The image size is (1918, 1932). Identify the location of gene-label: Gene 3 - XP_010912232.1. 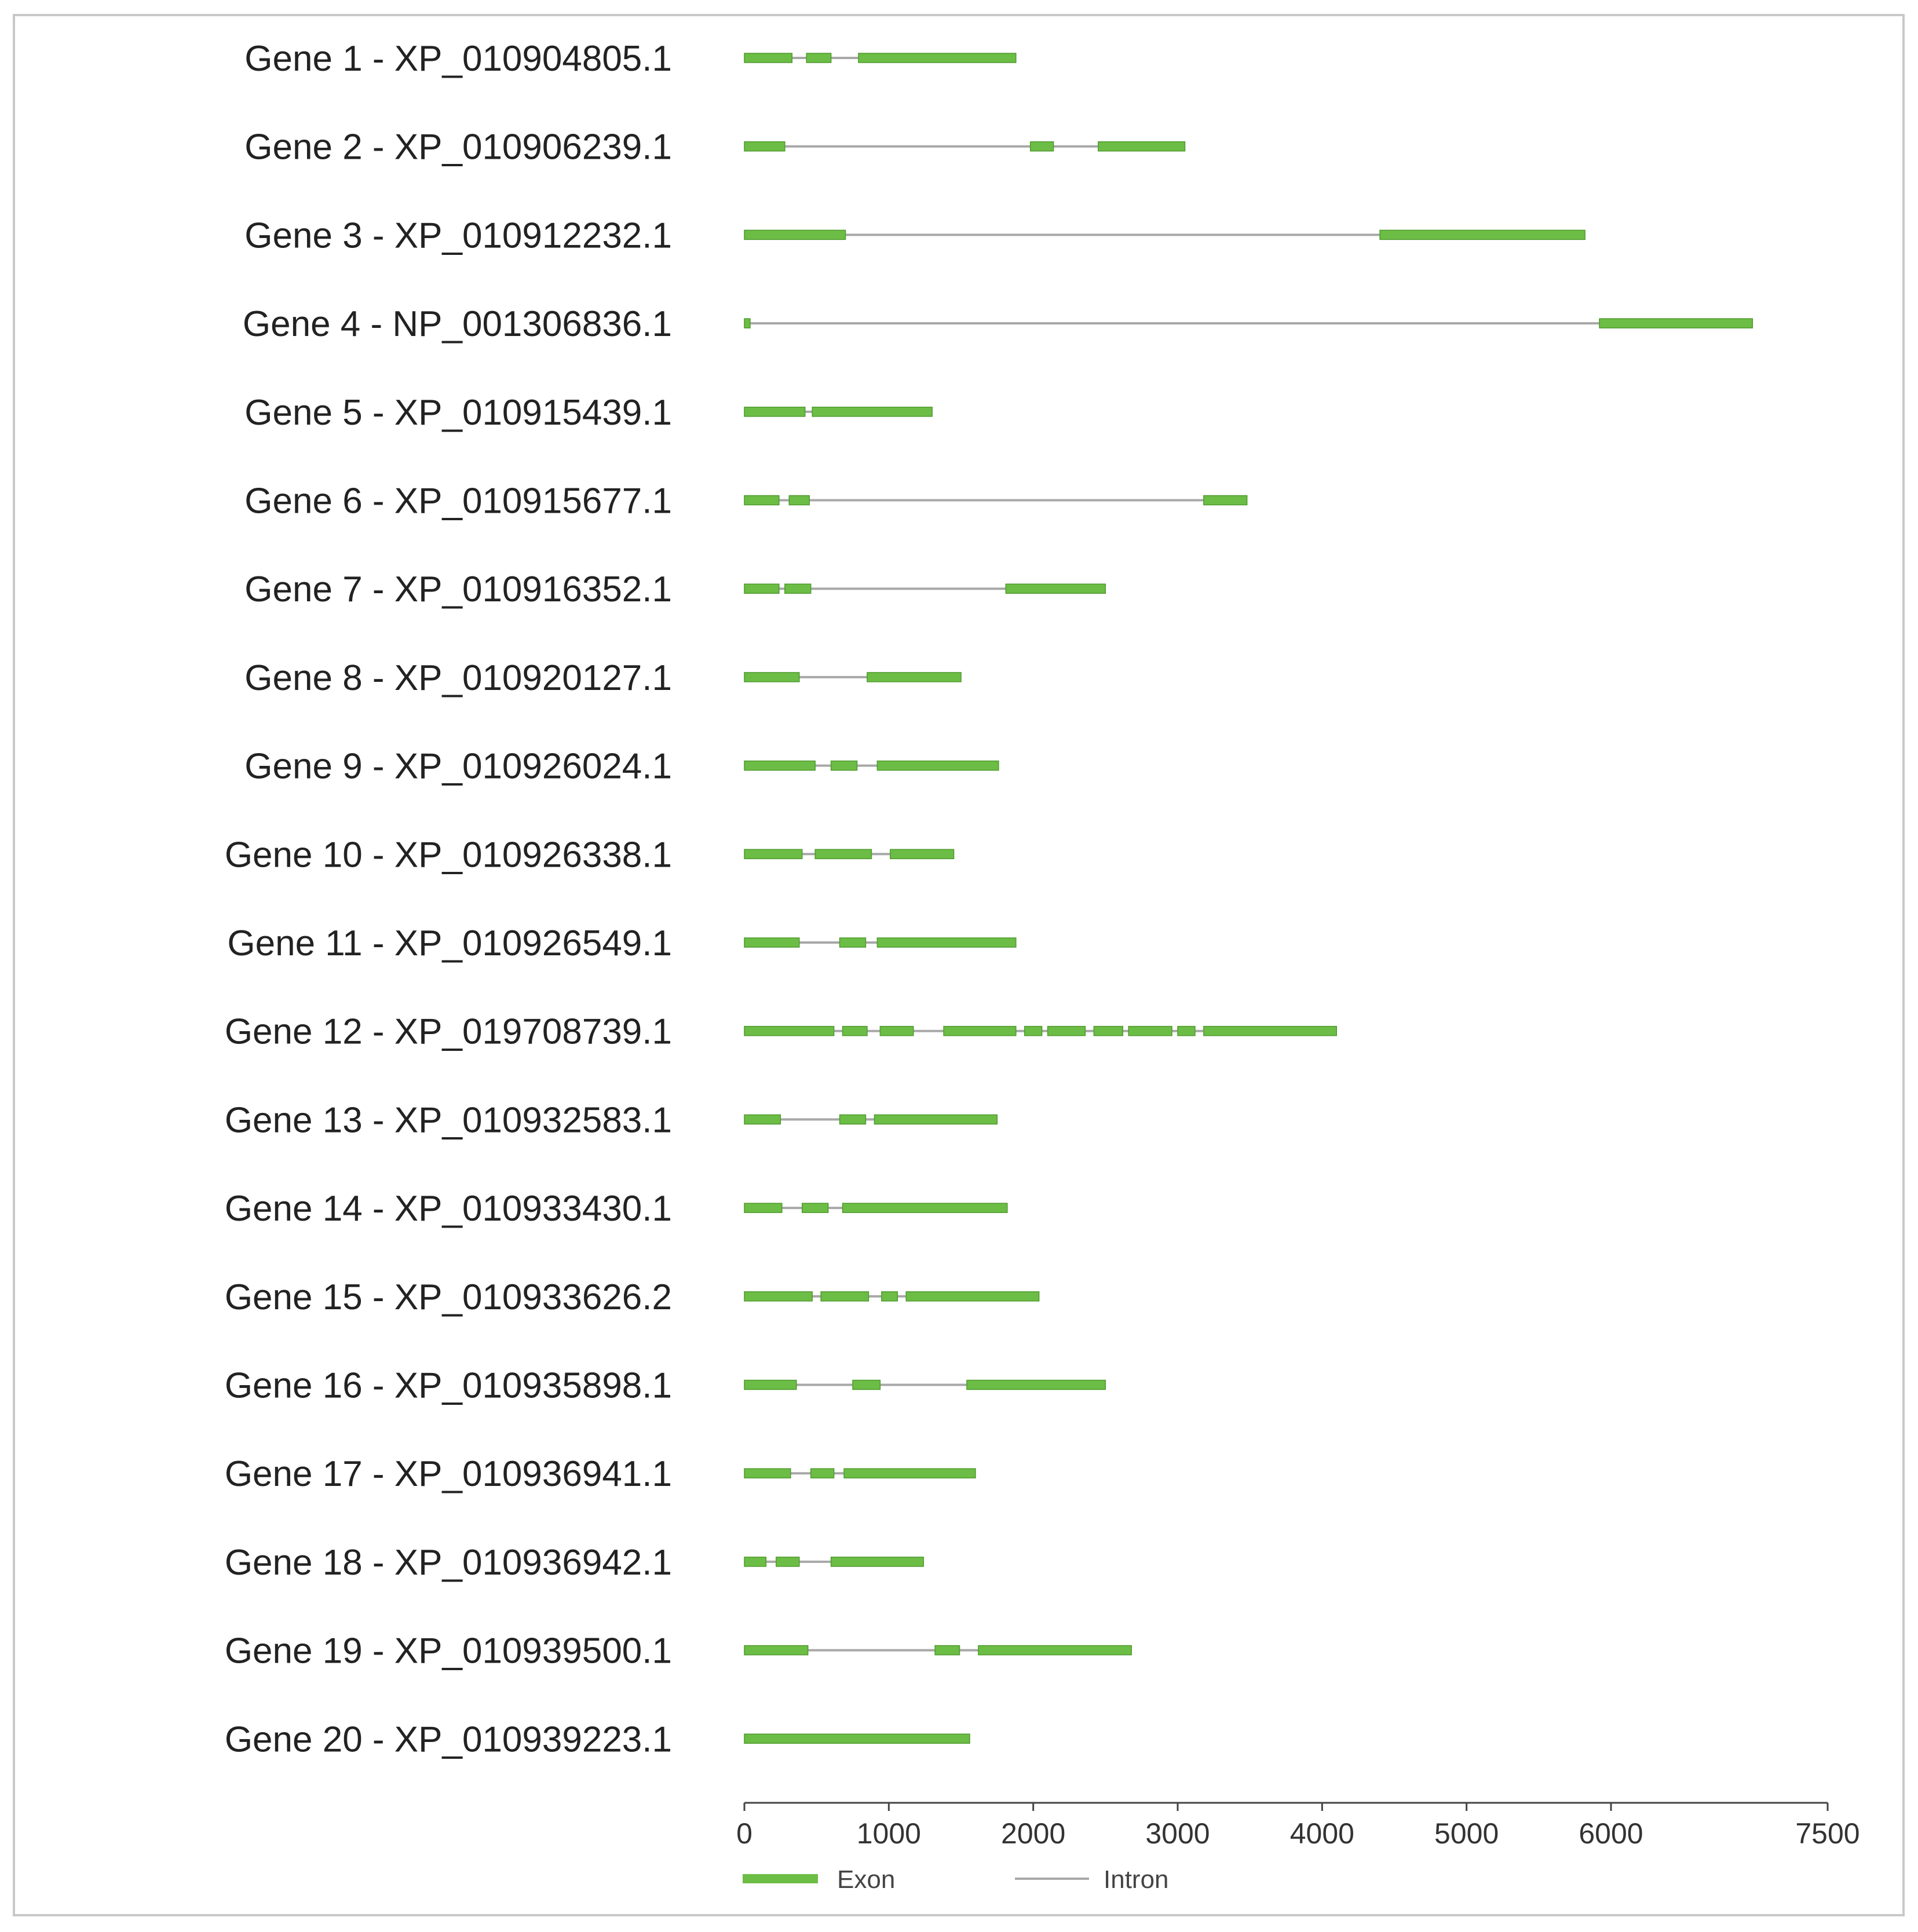
(458, 236).